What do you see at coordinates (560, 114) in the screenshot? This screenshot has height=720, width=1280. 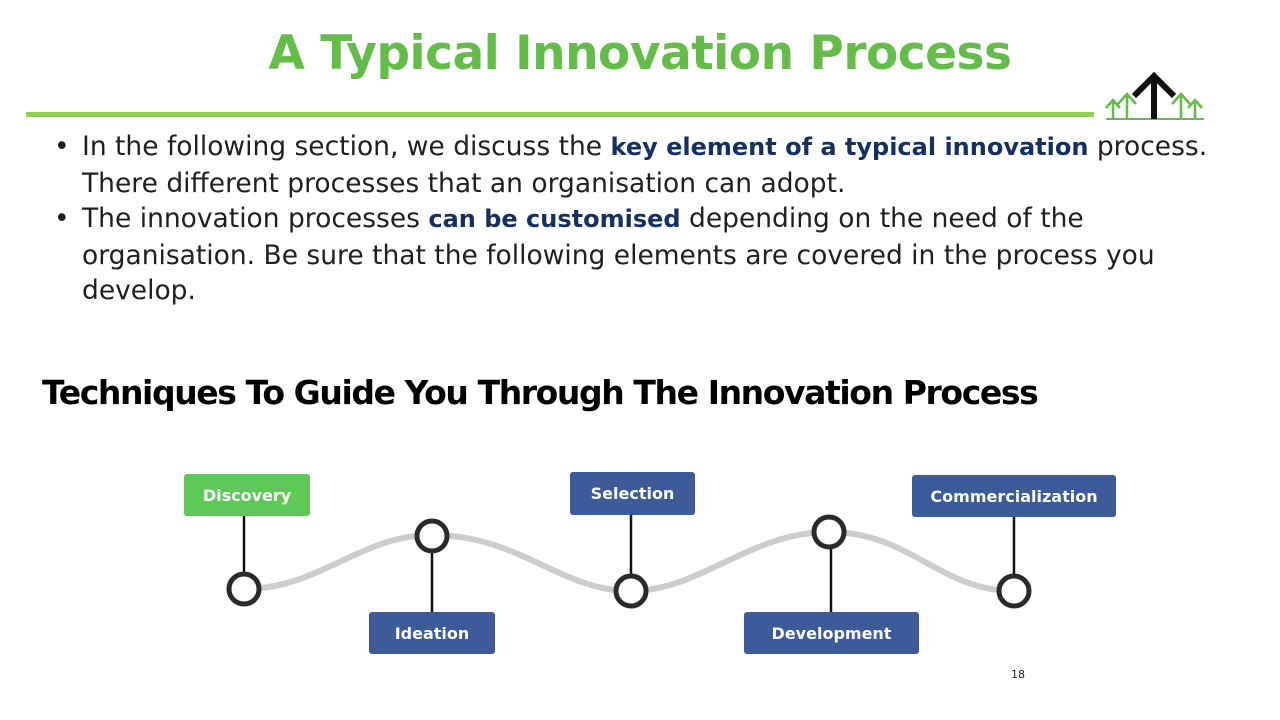 I see `title-divider` at bounding box center [560, 114].